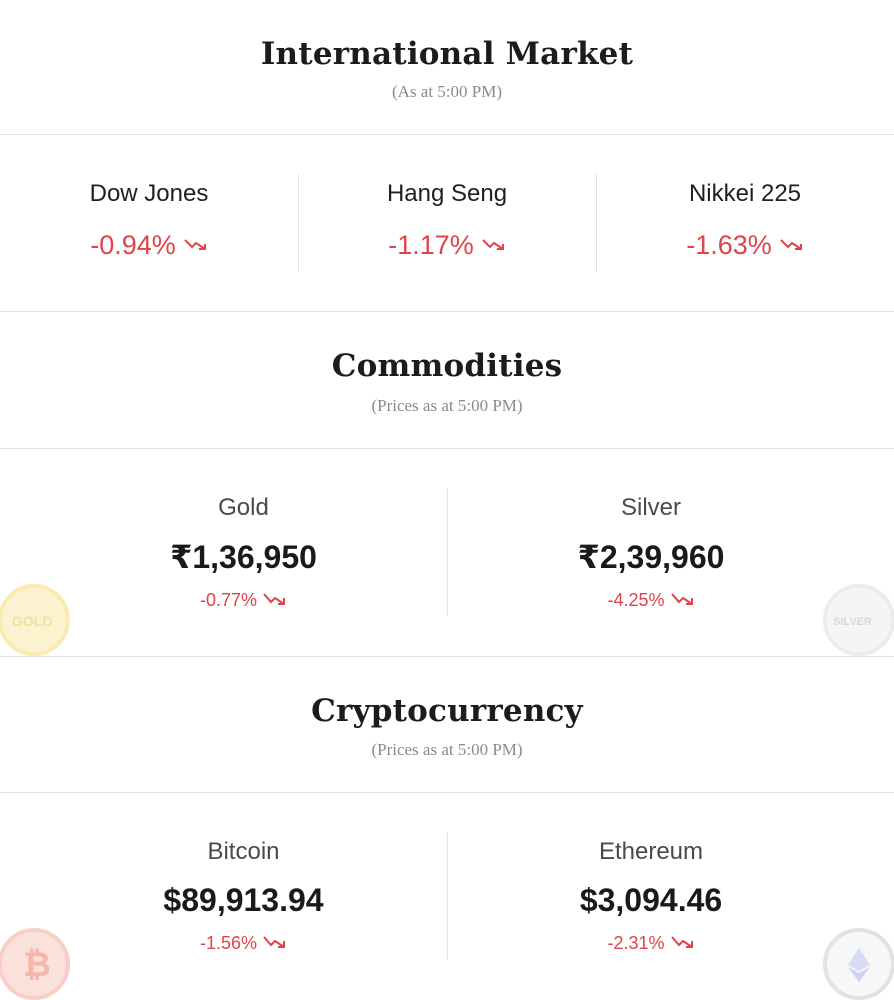 This screenshot has height=1000, width=894. What do you see at coordinates (149, 193) in the screenshot?
I see `index-name: Dow Jones` at bounding box center [149, 193].